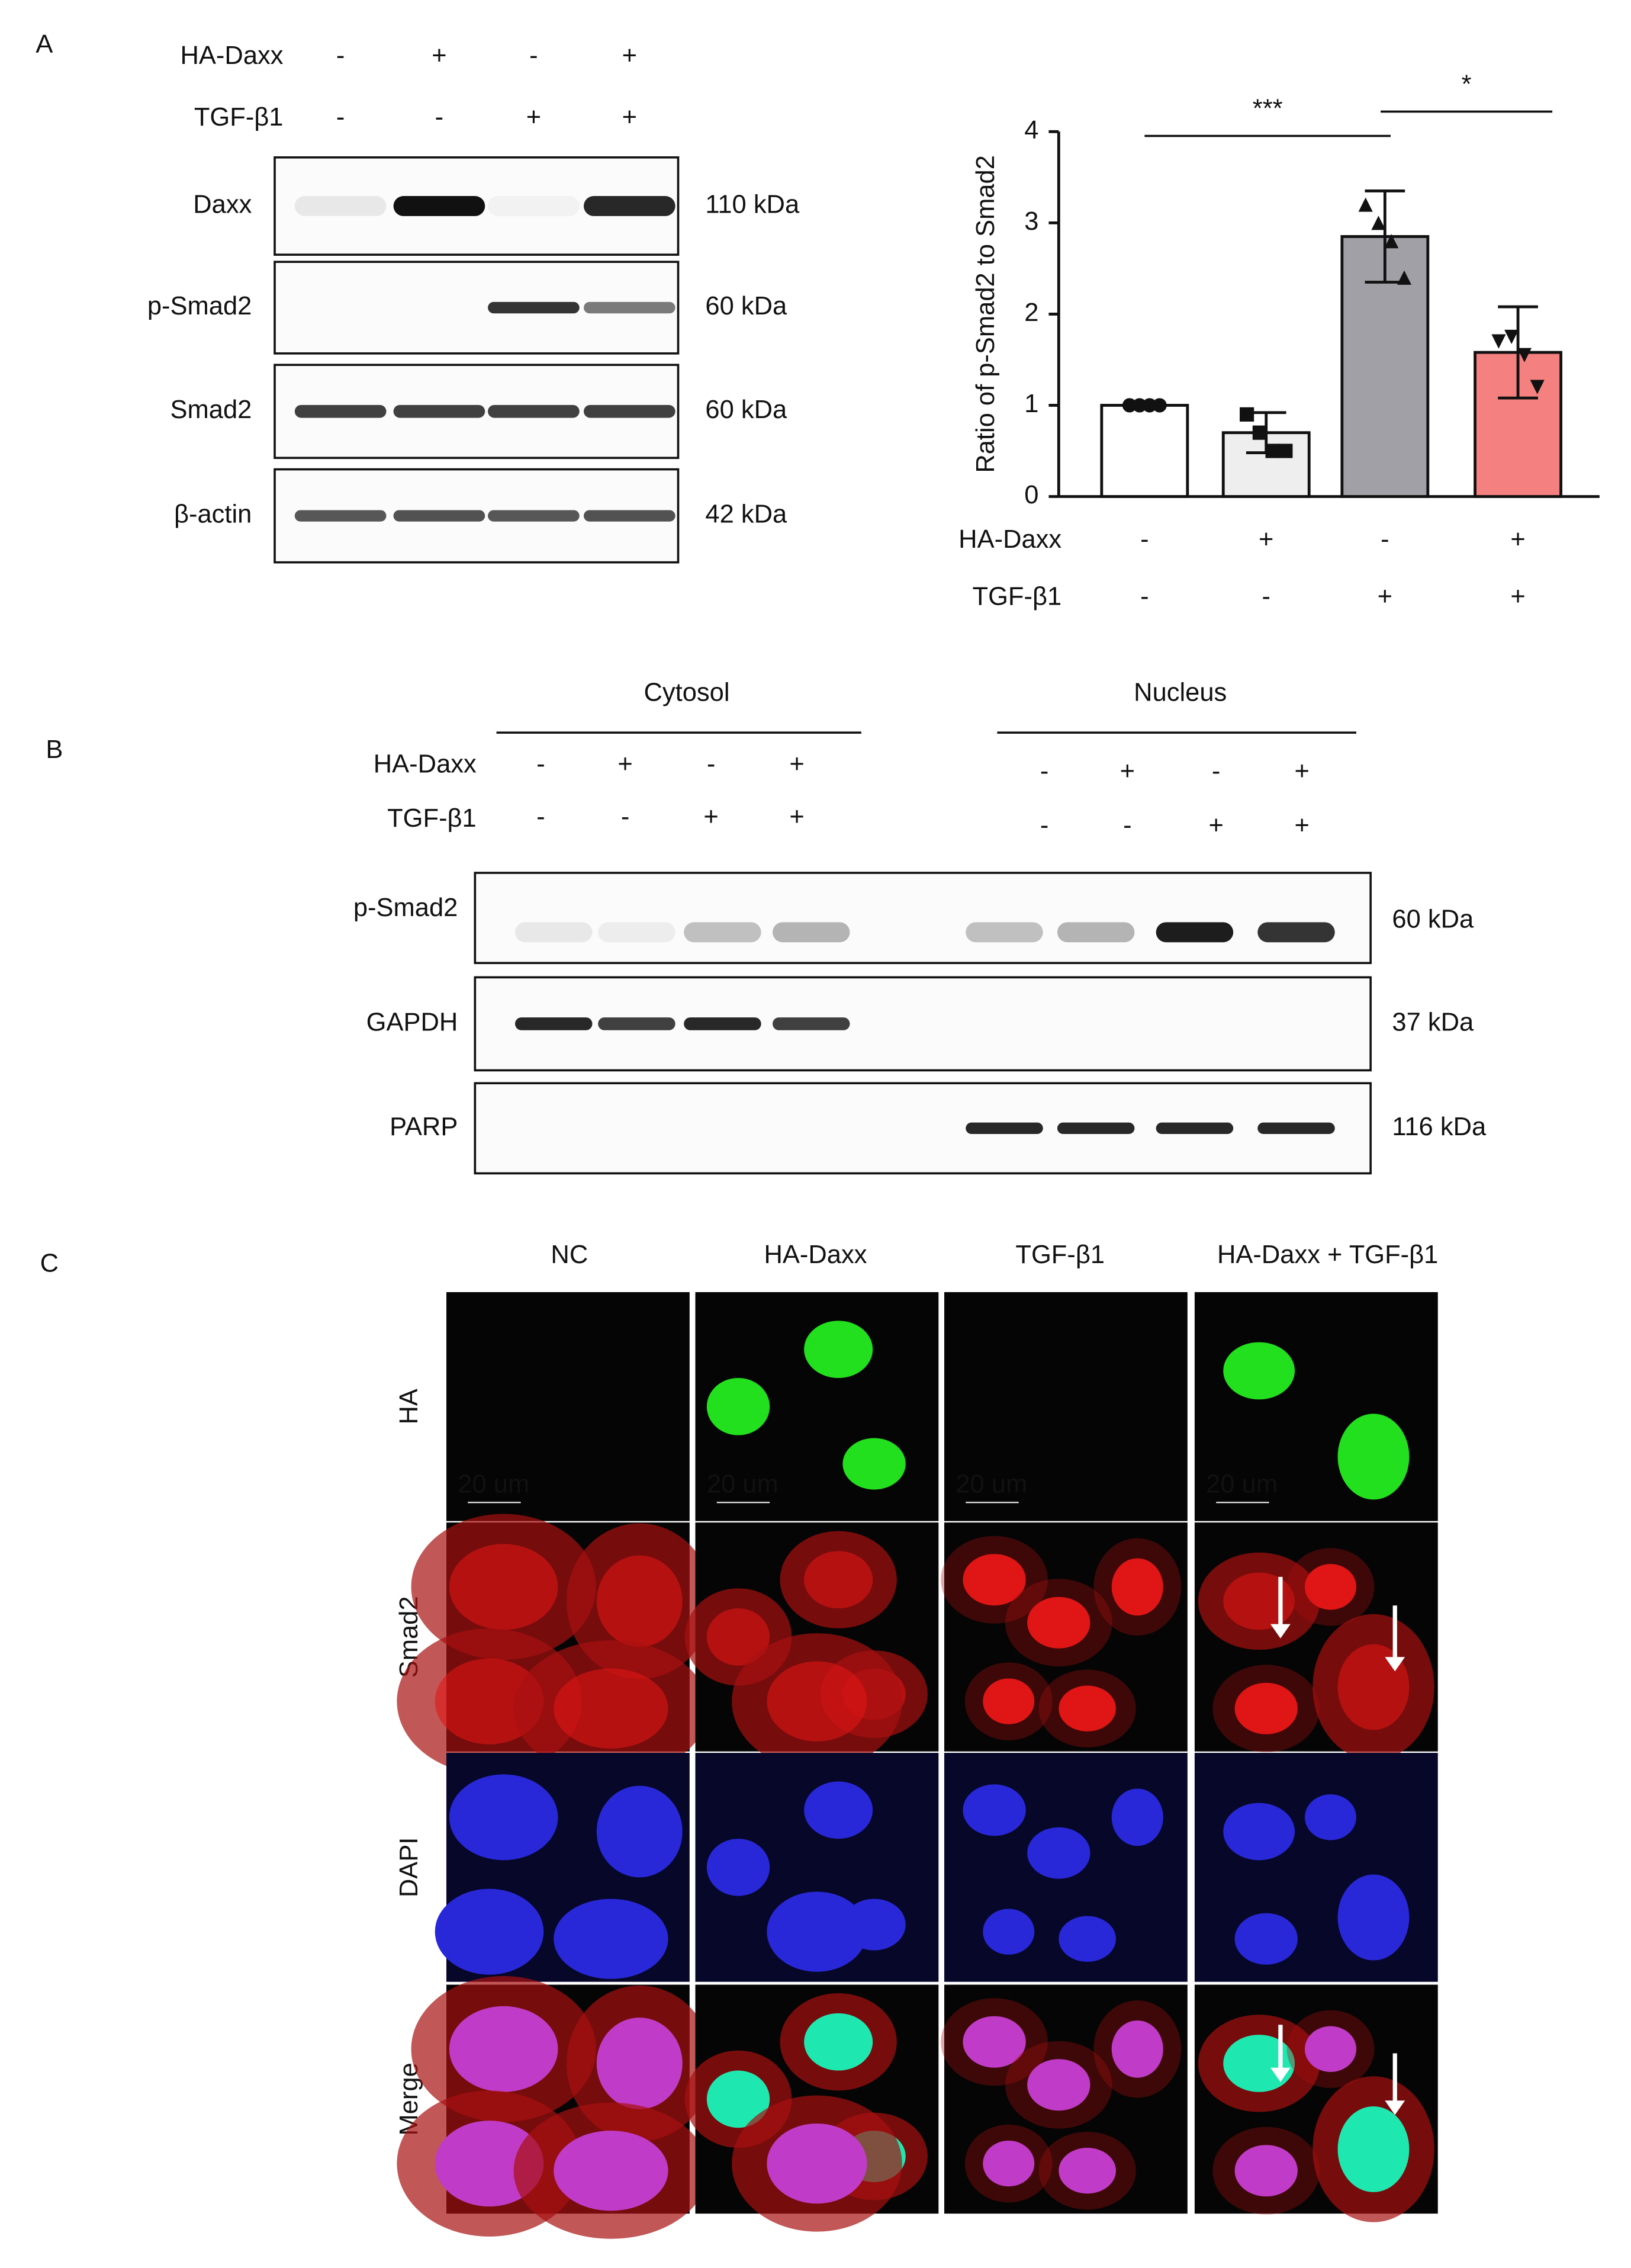 Image resolution: width=1631 pixels, height=2268 pixels. What do you see at coordinates (409, 1867) in the screenshot?
I see `row-label: DAPI` at bounding box center [409, 1867].